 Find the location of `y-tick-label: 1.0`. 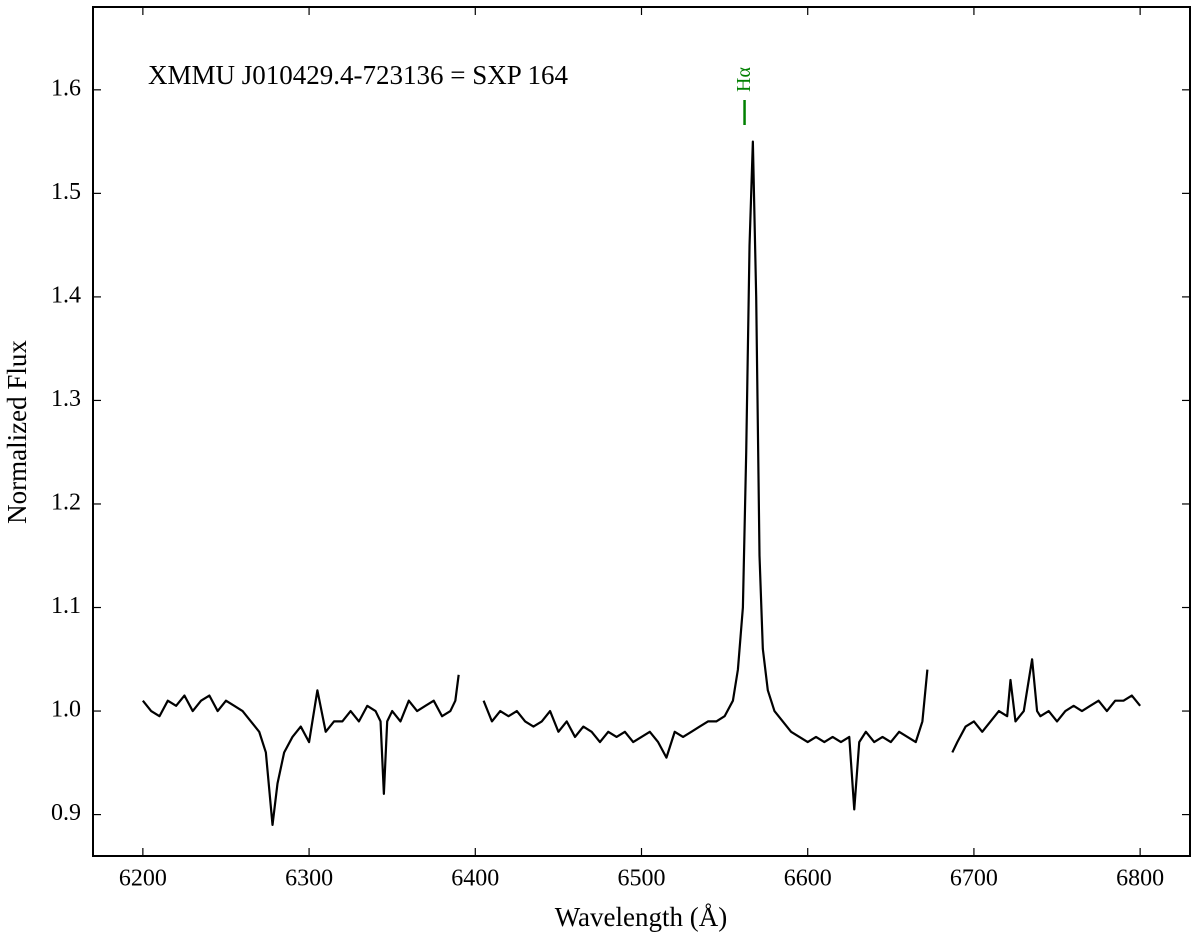

y-tick-label: 1.0 is located at coordinates (66, 710).